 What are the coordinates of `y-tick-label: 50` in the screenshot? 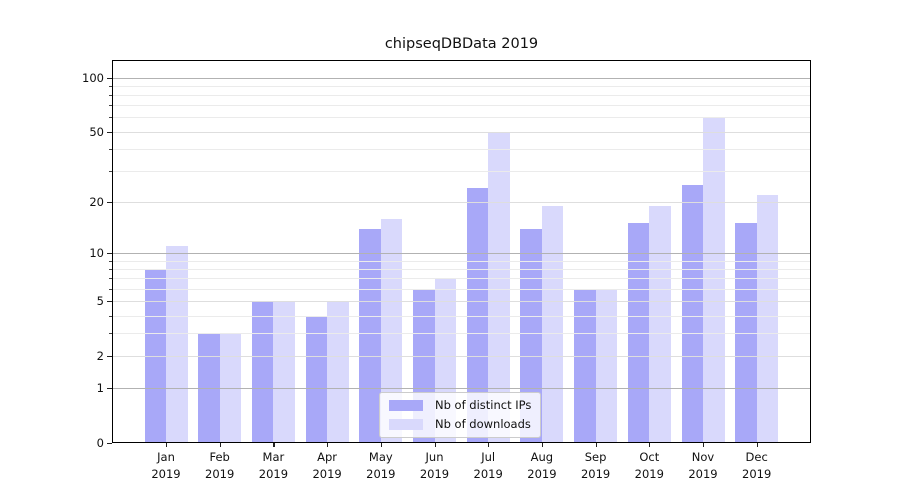 It's located at (96, 131).